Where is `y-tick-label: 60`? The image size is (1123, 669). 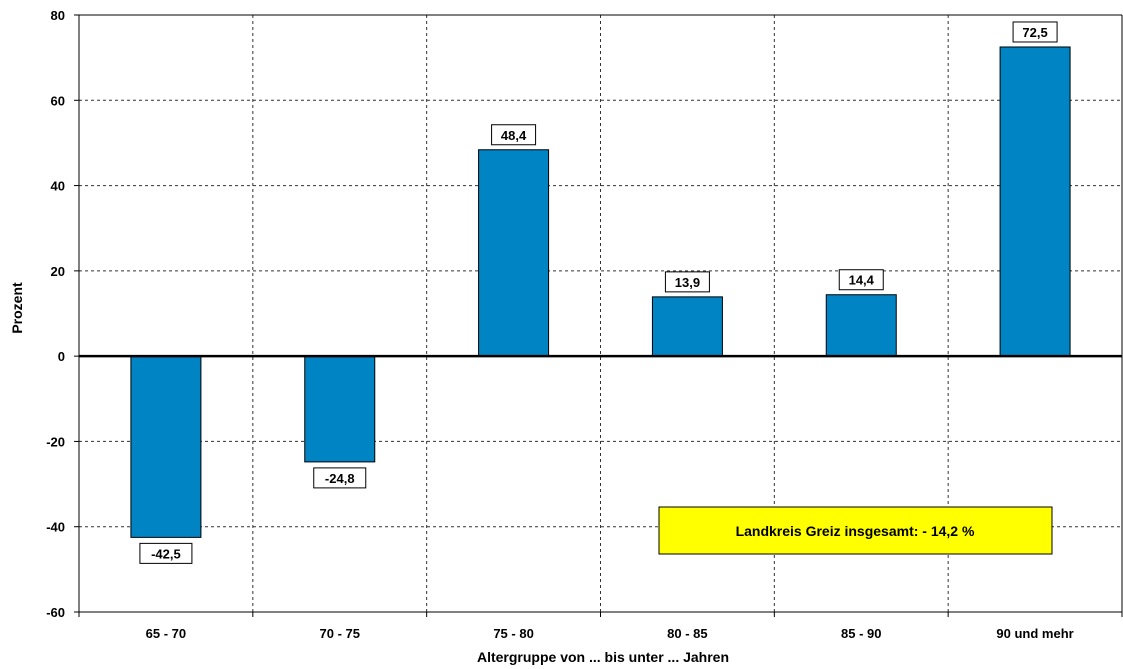 y-tick-label: 60 is located at coordinates (58, 100).